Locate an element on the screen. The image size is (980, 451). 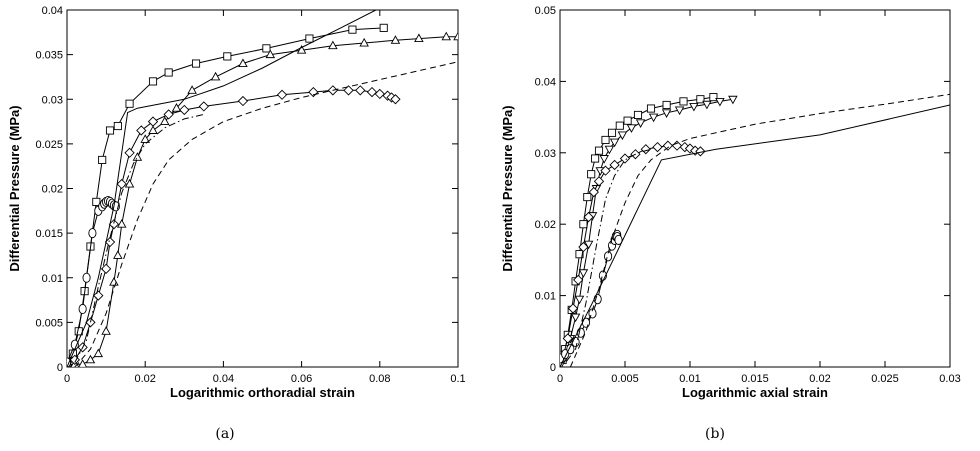
series-line-a-dashdot is located at coordinates (139, 238).